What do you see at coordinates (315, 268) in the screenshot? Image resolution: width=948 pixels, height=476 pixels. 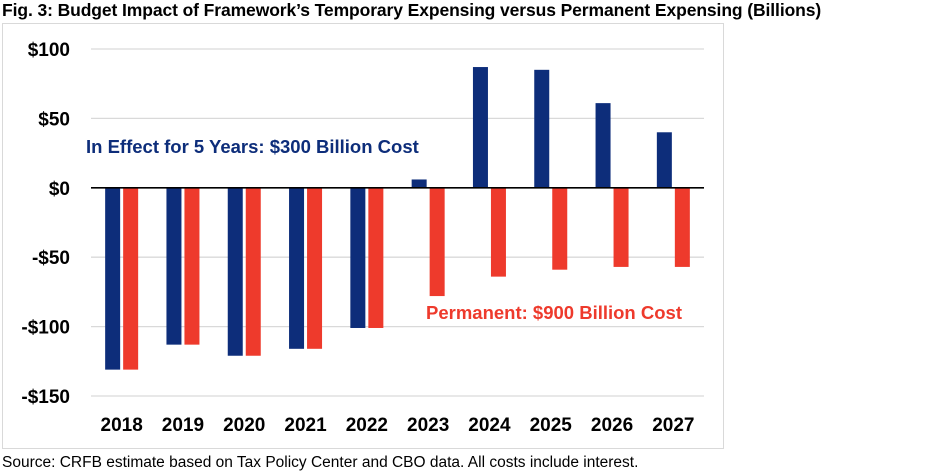 I see `bar-permanent-2021` at bounding box center [315, 268].